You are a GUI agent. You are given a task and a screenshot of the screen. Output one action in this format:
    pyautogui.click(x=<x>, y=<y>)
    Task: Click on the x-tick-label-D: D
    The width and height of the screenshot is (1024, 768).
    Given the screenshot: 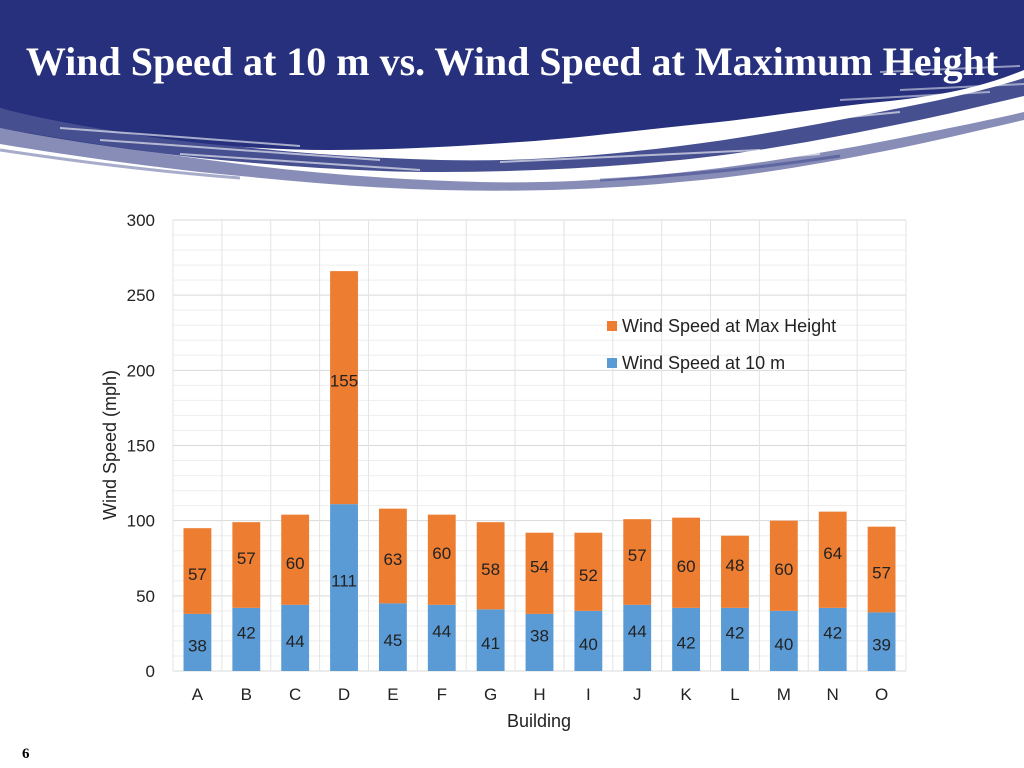 What is the action you would take?
    pyautogui.click(x=344, y=694)
    